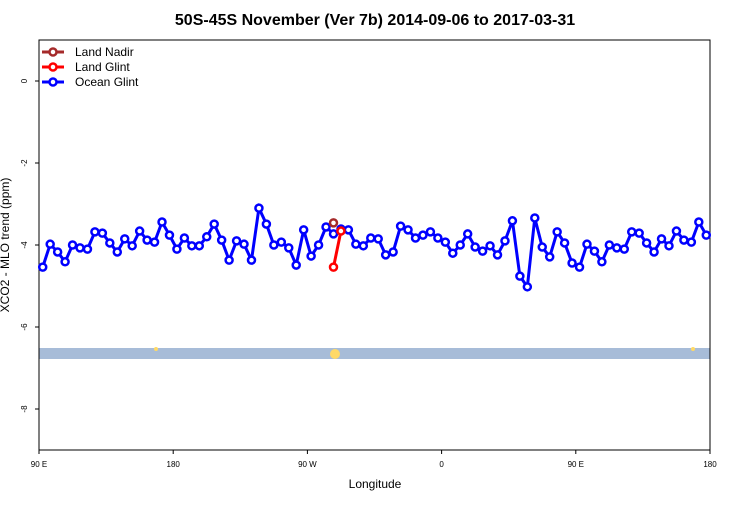 The image size is (750, 505). What do you see at coordinates (102, 67) in the screenshot?
I see `legend-label: Land Glint` at bounding box center [102, 67].